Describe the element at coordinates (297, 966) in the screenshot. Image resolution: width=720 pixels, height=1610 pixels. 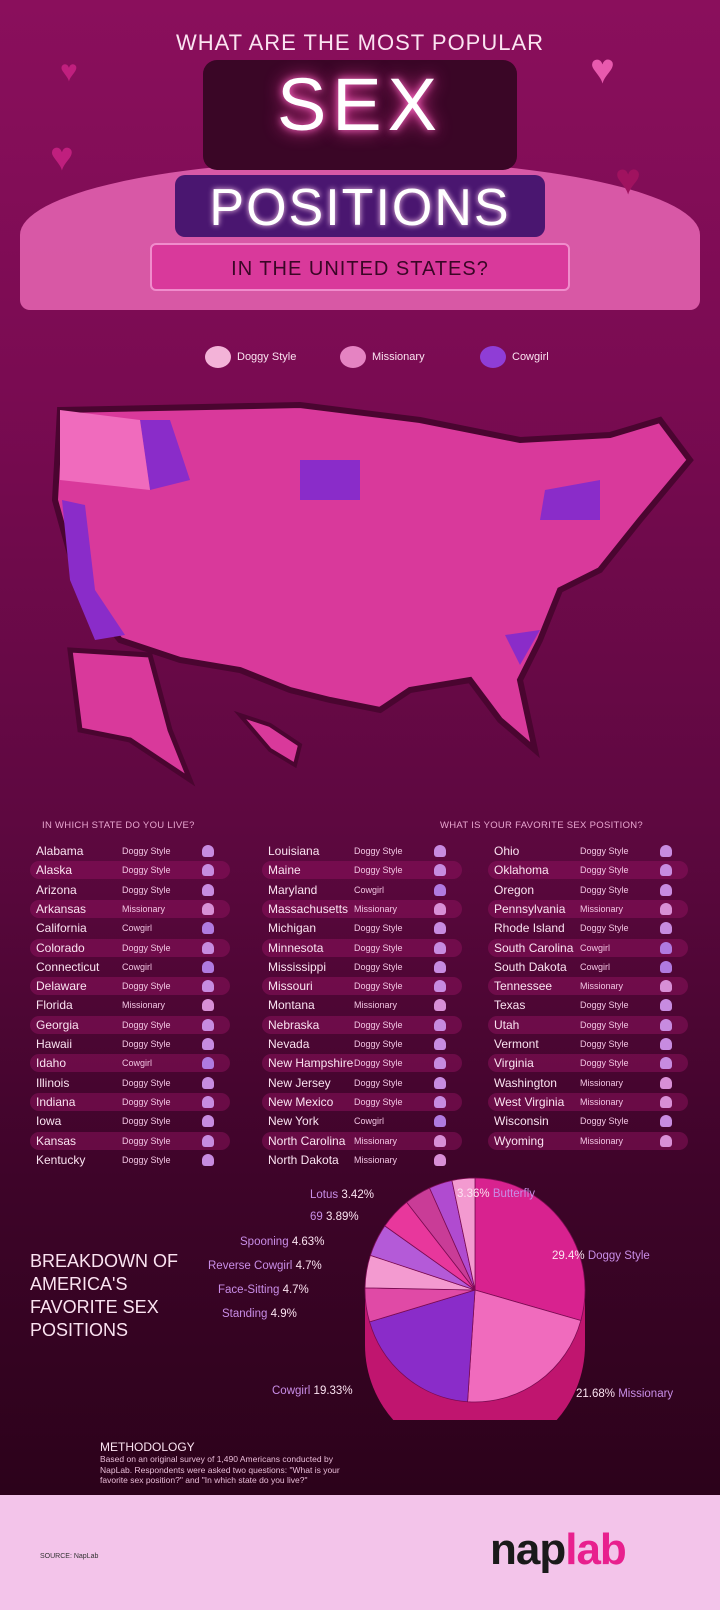
I see `state-name: Mississippi` at that location.